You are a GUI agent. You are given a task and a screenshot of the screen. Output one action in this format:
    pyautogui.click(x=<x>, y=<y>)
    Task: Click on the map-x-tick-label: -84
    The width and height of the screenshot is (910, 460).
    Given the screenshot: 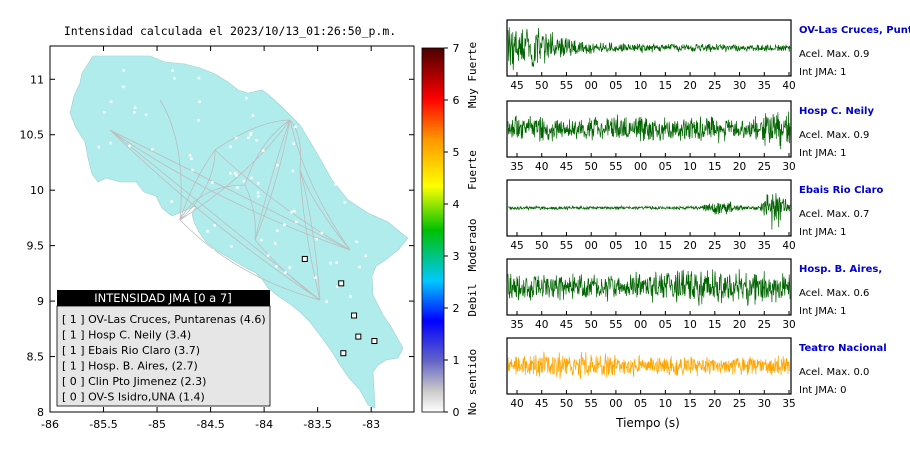 What is the action you would take?
    pyautogui.click(x=264, y=424)
    